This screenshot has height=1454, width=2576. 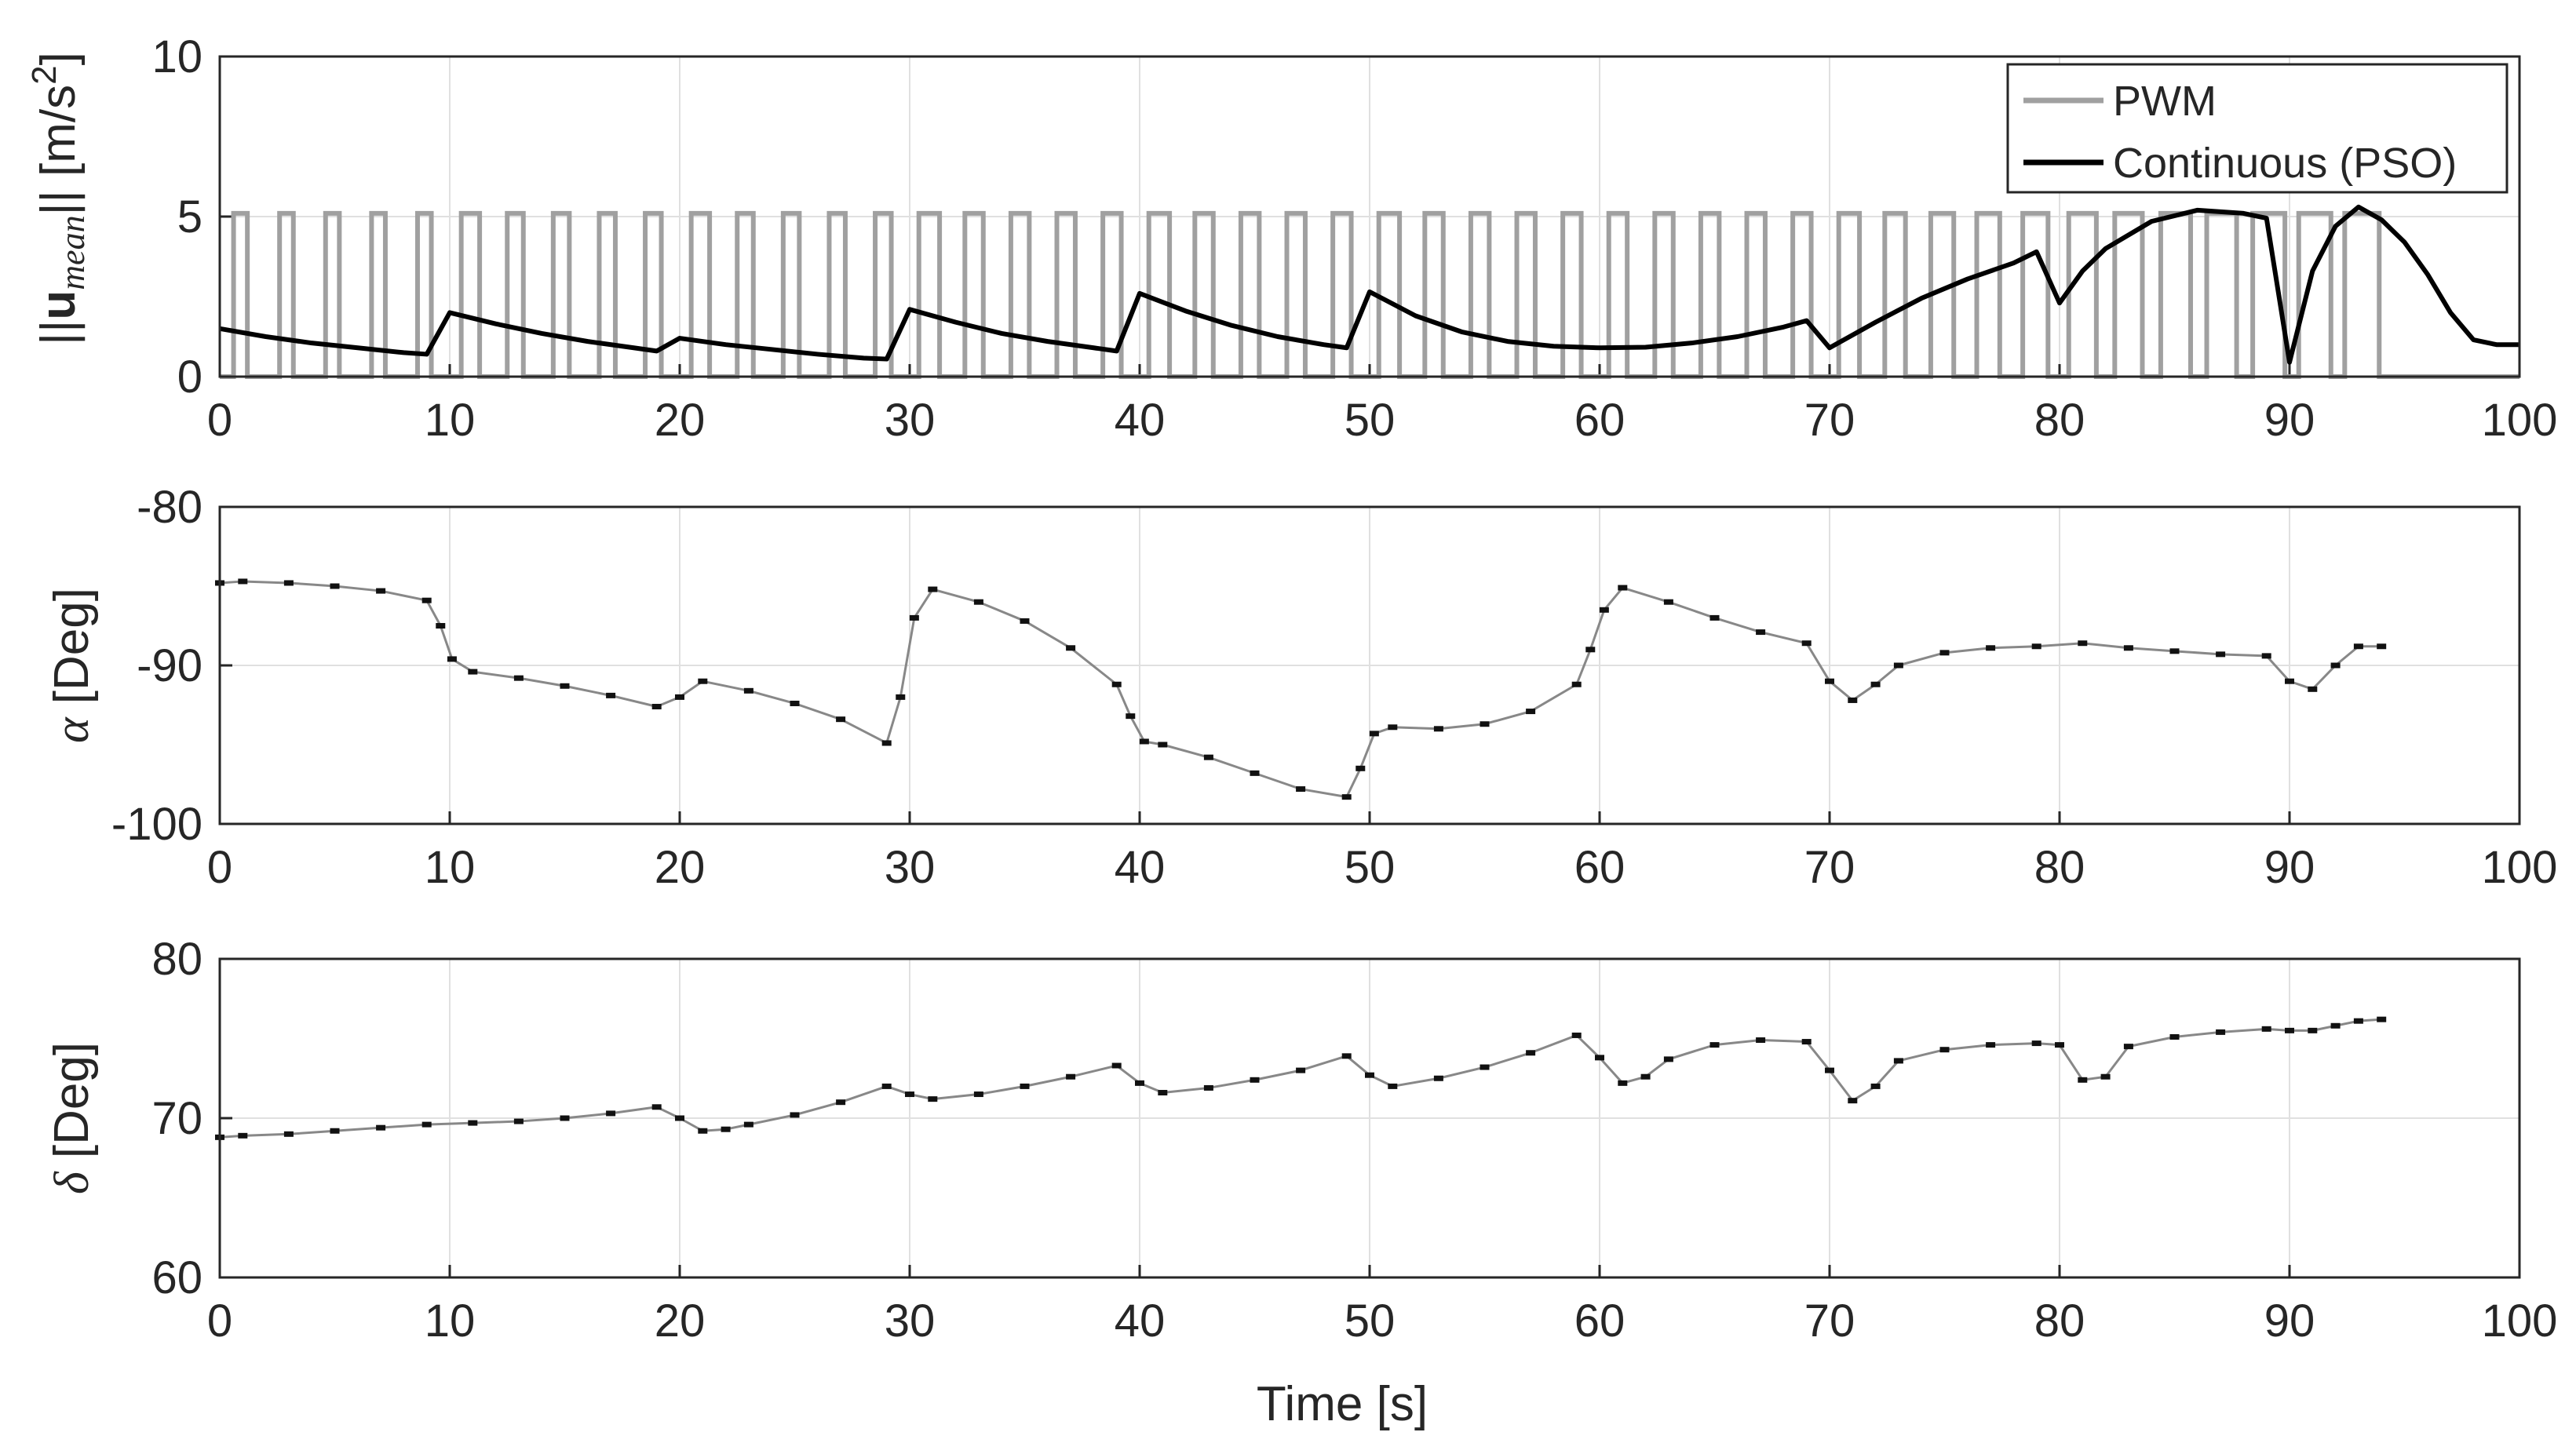 What do you see at coordinates (1301, 689) in the screenshot?
I see `alpha-plot-area` at bounding box center [1301, 689].